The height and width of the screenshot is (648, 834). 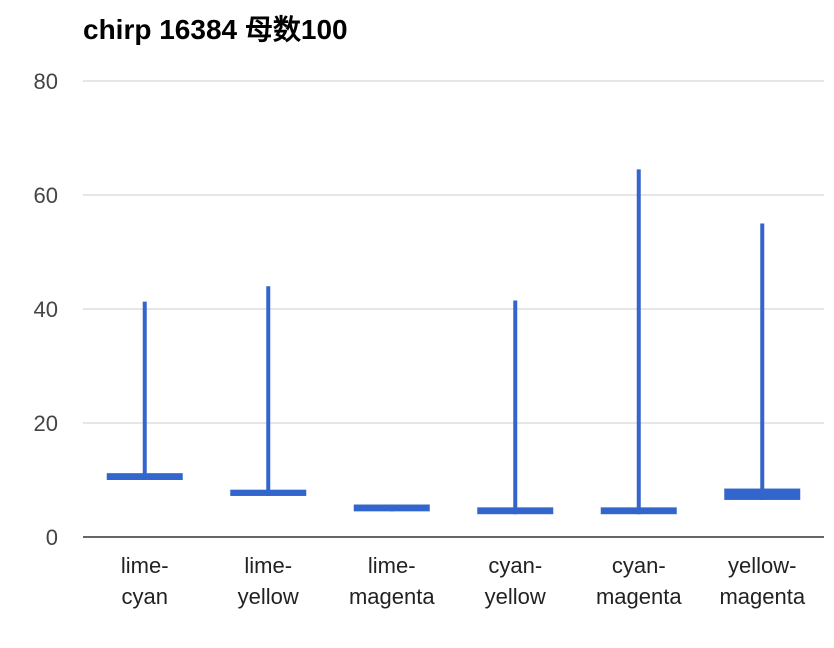 I want to click on x-category-label: yellow-, so click(x=762, y=565).